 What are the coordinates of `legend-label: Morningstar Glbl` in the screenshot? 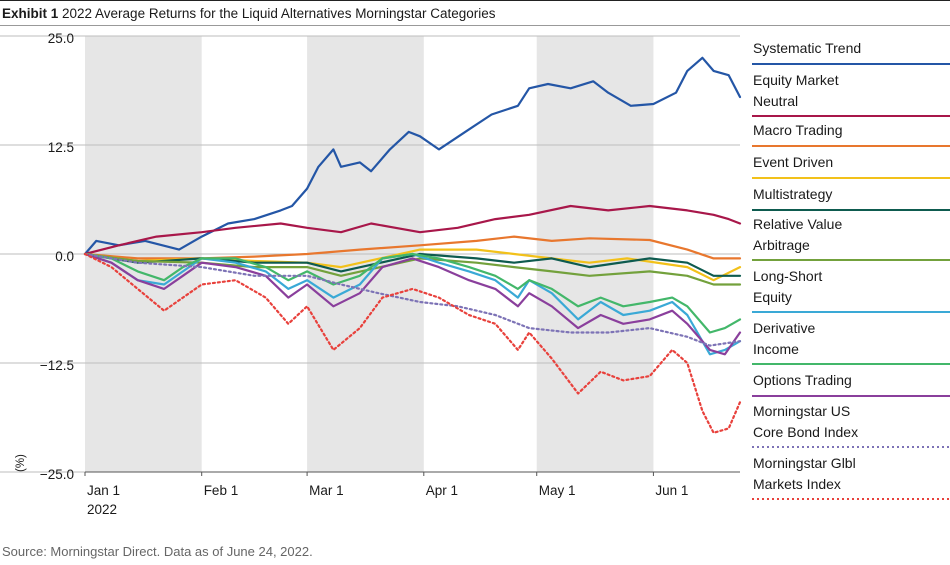 It's located at (804, 463).